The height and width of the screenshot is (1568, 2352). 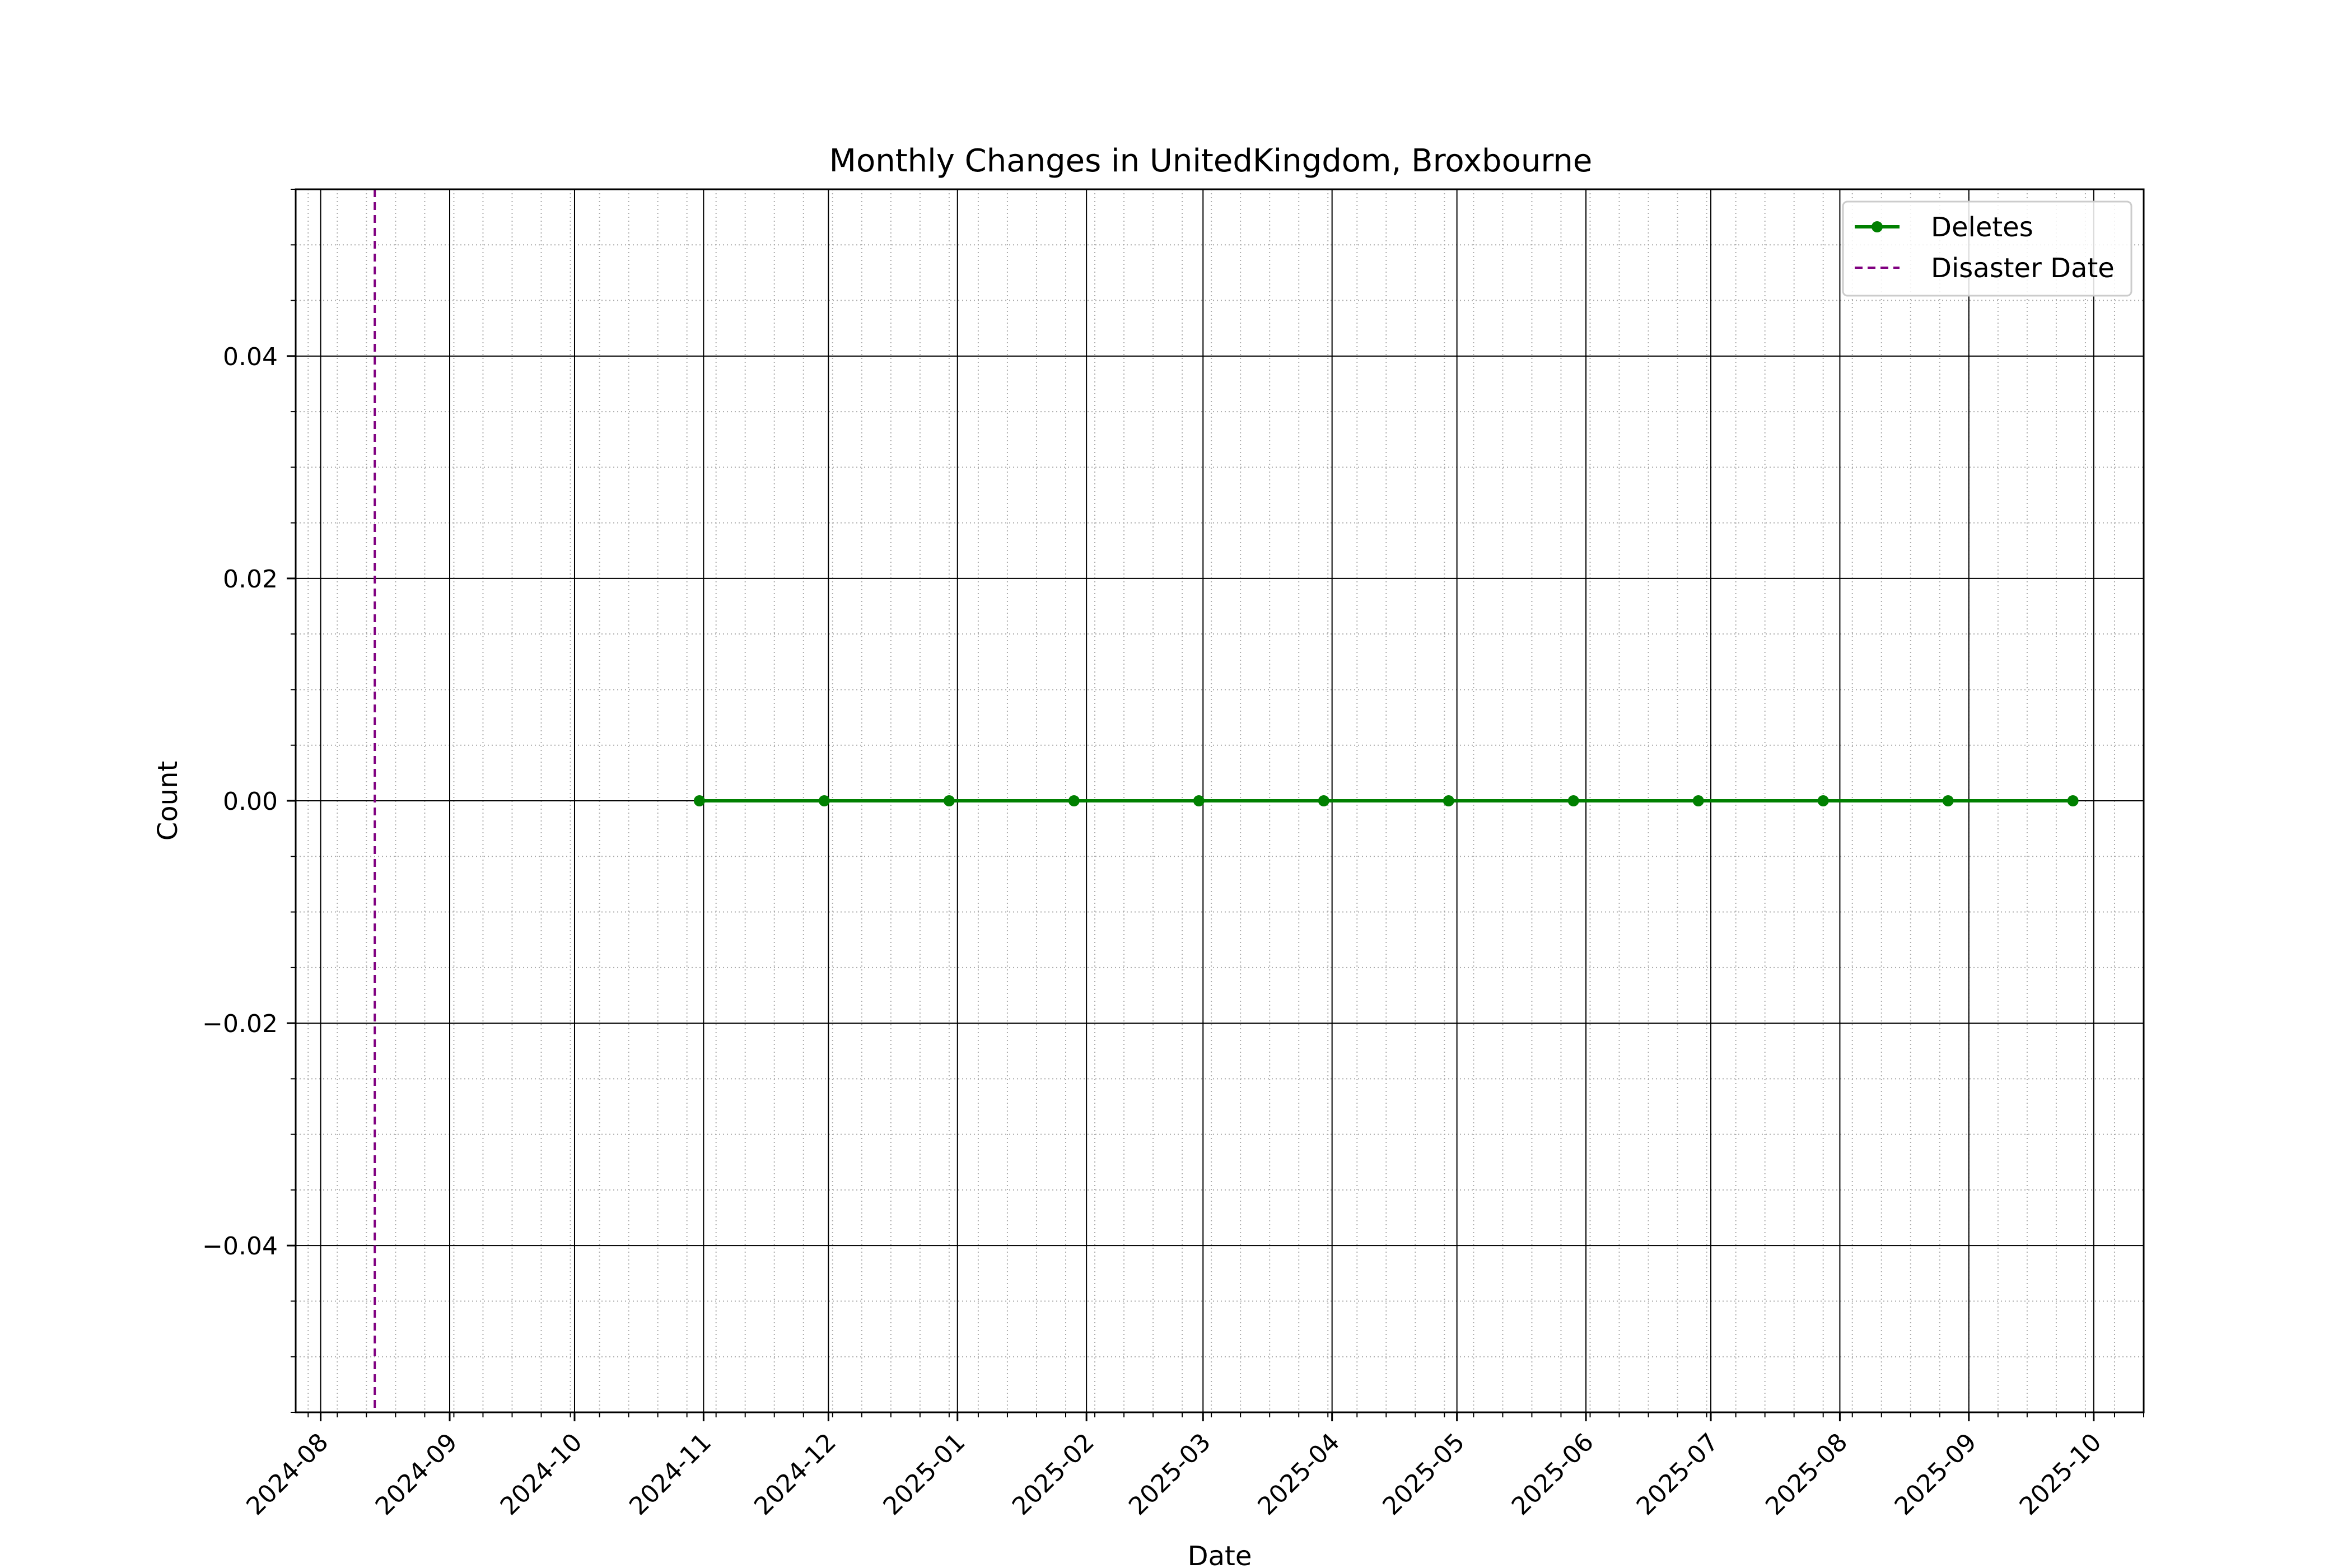 What do you see at coordinates (1807, 1474) in the screenshot?
I see `x-tick-label: 2025-08` at bounding box center [1807, 1474].